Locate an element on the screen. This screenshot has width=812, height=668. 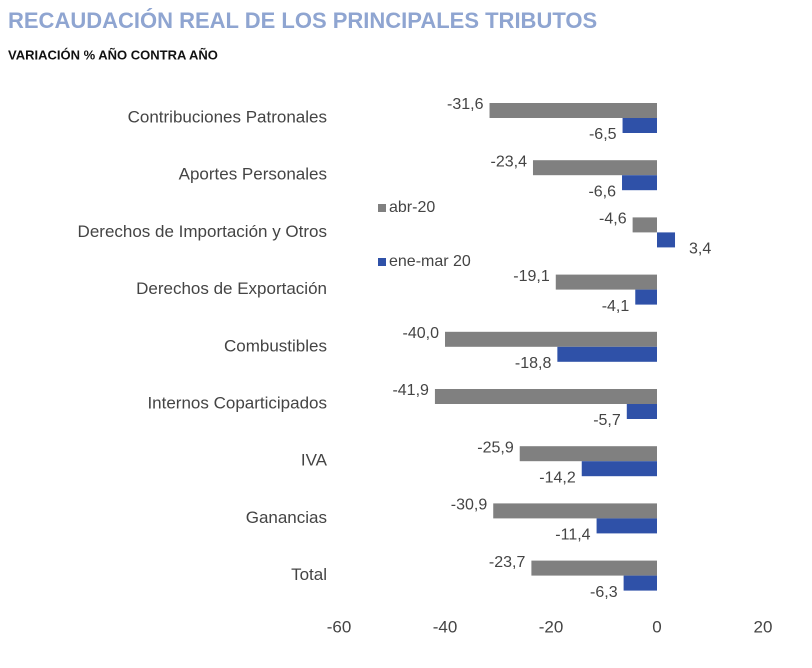
y-tick-label: Aportes Personales is located at coordinates (253, 174).